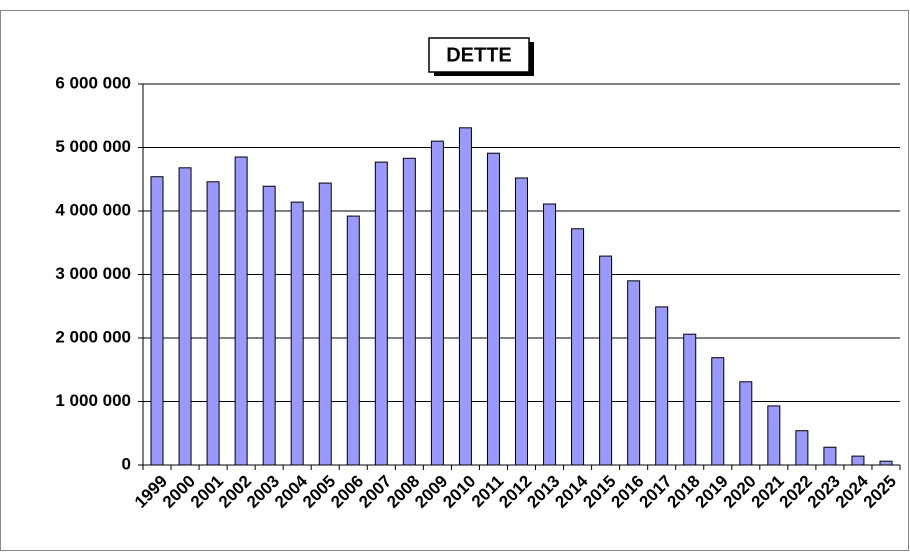 This screenshot has width=910, height=552. I want to click on y-tick-label: 6 000 000, so click(93, 82).